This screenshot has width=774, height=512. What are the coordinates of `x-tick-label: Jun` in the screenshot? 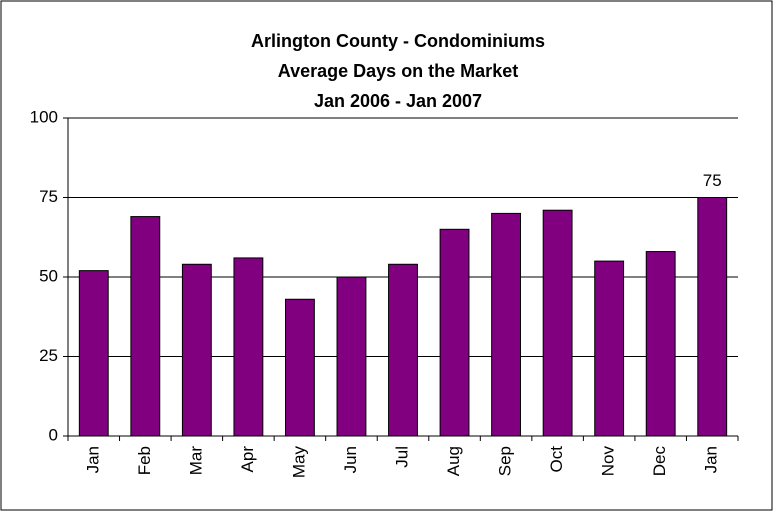 It's located at (350, 459).